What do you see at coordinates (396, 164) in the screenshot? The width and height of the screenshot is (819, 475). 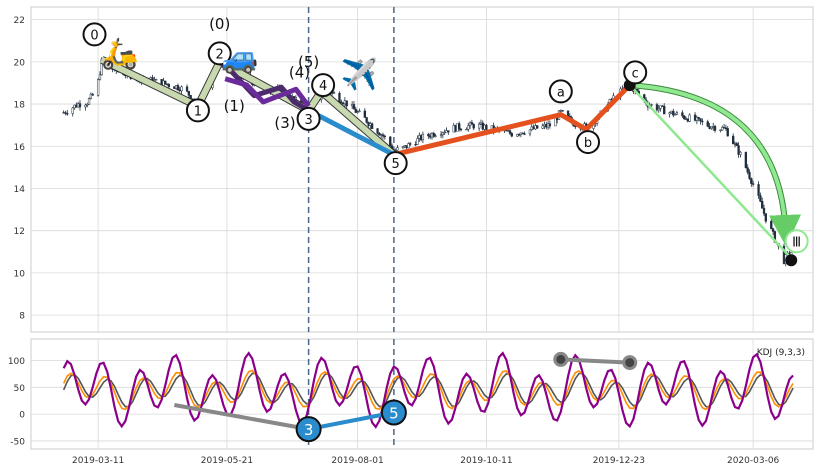 I see `wave-label: 5` at bounding box center [396, 164].